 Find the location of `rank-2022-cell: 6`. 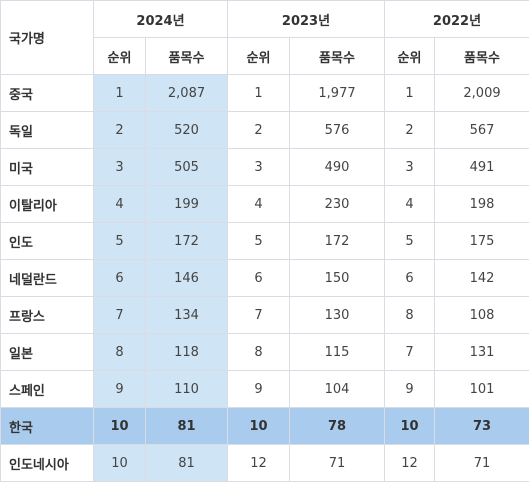

rank-2022-cell: 6 is located at coordinates (409, 278).